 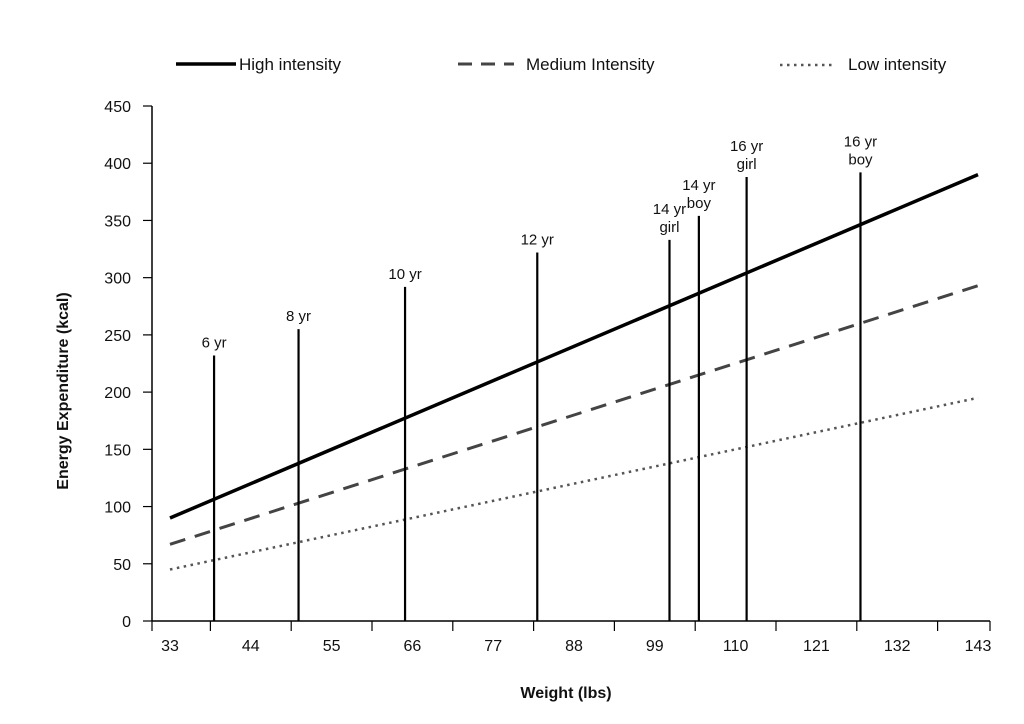 What do you see at coordinates (128, 365) in the screenshot?
I see `y-ticks: 0 50 100 150 200 250 300 350 400 450` at bounding box center [128, 365].